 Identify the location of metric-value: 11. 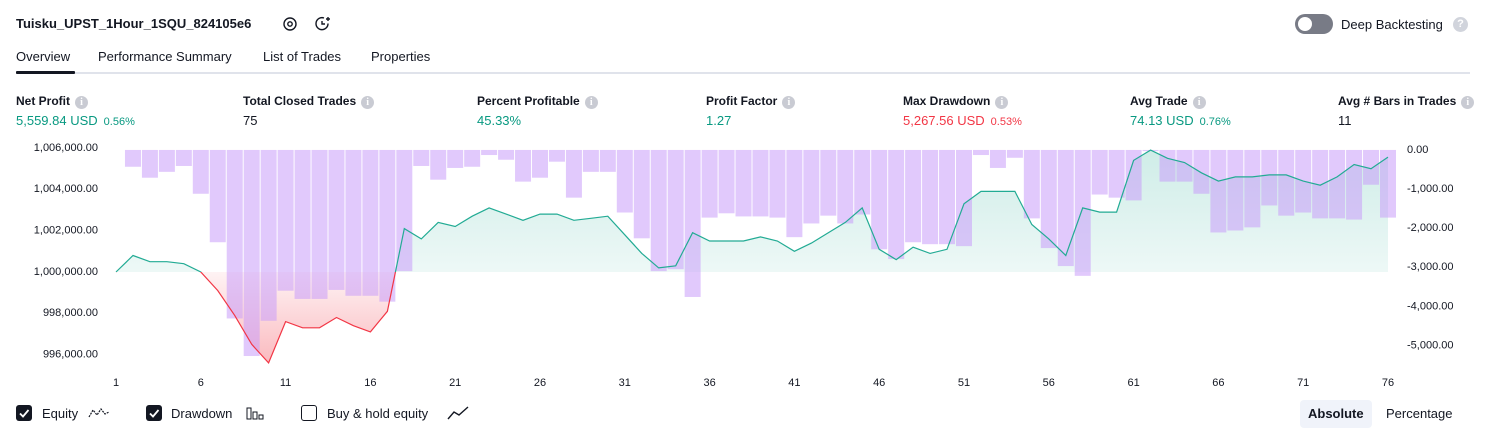
(1345, 120).